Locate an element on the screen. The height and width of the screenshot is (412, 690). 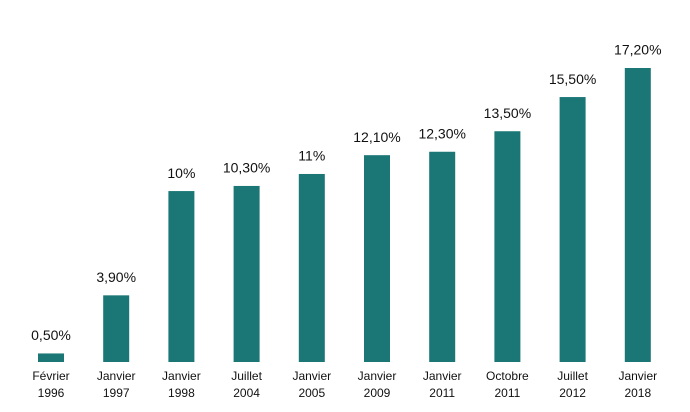
x-tick-label: 2018 is located at coordinates (637, 393).